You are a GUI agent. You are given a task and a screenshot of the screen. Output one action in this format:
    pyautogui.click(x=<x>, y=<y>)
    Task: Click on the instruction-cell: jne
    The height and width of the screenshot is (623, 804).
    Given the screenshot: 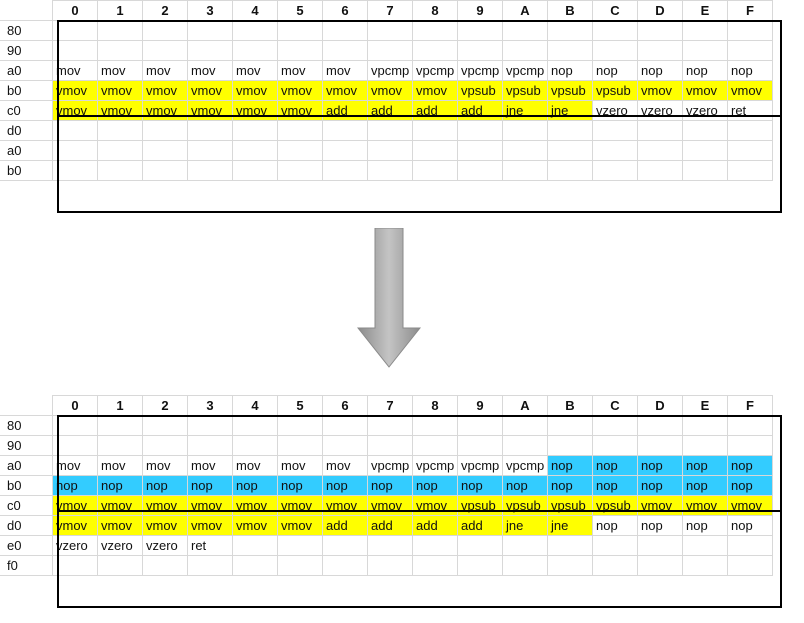 What is the action you would take?
    pyautogui.click(x=570, y=525)
    